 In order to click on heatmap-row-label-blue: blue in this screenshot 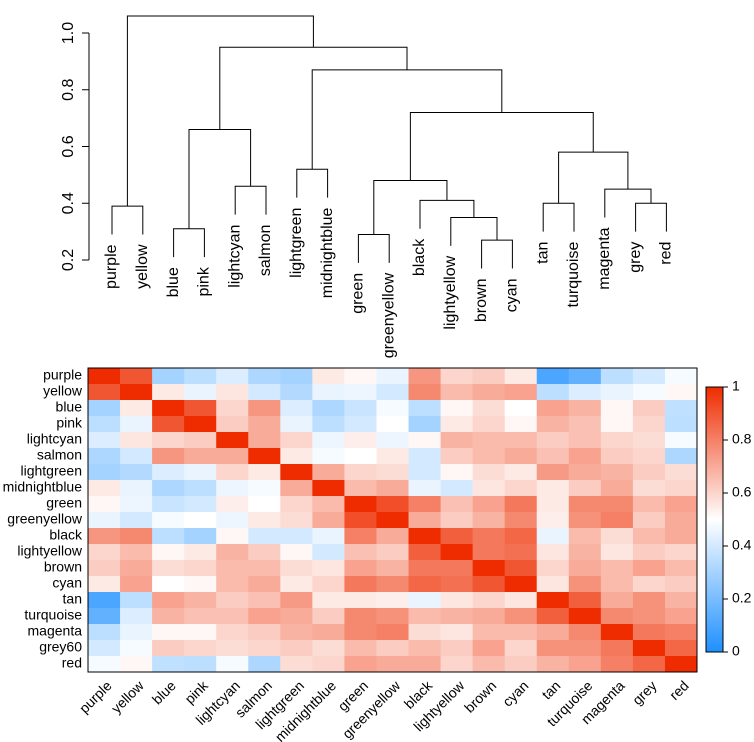, I will do `click(69, 407)`.